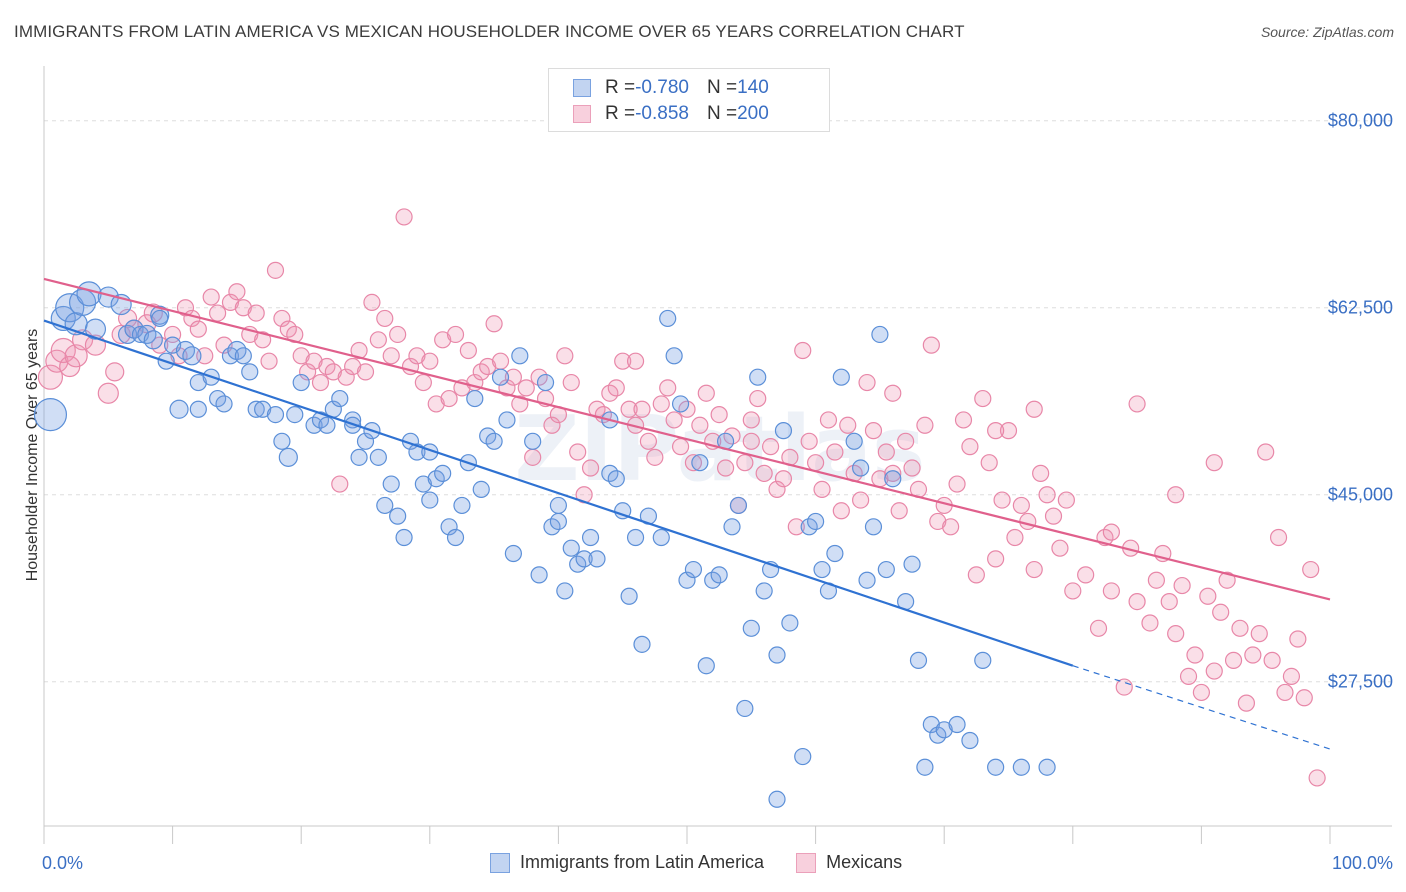 This screenshot has height=892, width=1406. Describe the element at coordinates (671, 114) in the screenshot. I see `stats-legend-row-pink: R = -0.858 N = 200` at that location.